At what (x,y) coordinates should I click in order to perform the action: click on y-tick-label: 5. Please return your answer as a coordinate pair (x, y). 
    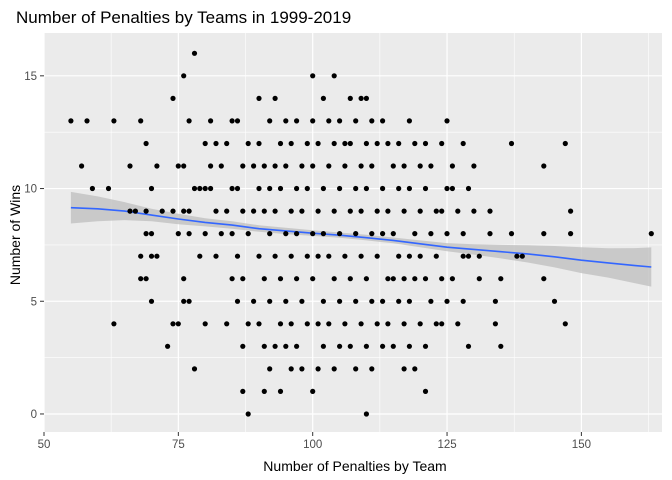
    Looking at the image, I should click on (34, 302).